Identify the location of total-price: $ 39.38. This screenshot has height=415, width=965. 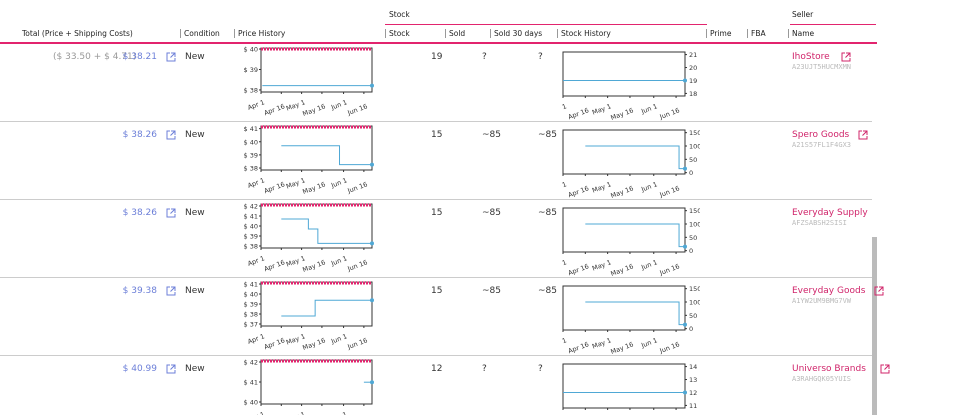
(139, 291).